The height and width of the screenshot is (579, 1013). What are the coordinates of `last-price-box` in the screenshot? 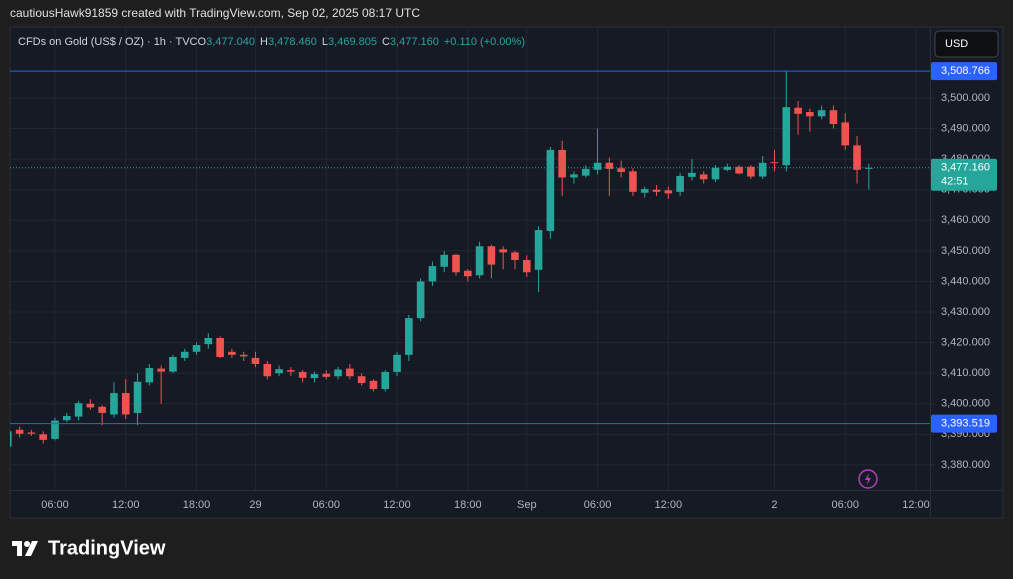 It's located at (964, 174).